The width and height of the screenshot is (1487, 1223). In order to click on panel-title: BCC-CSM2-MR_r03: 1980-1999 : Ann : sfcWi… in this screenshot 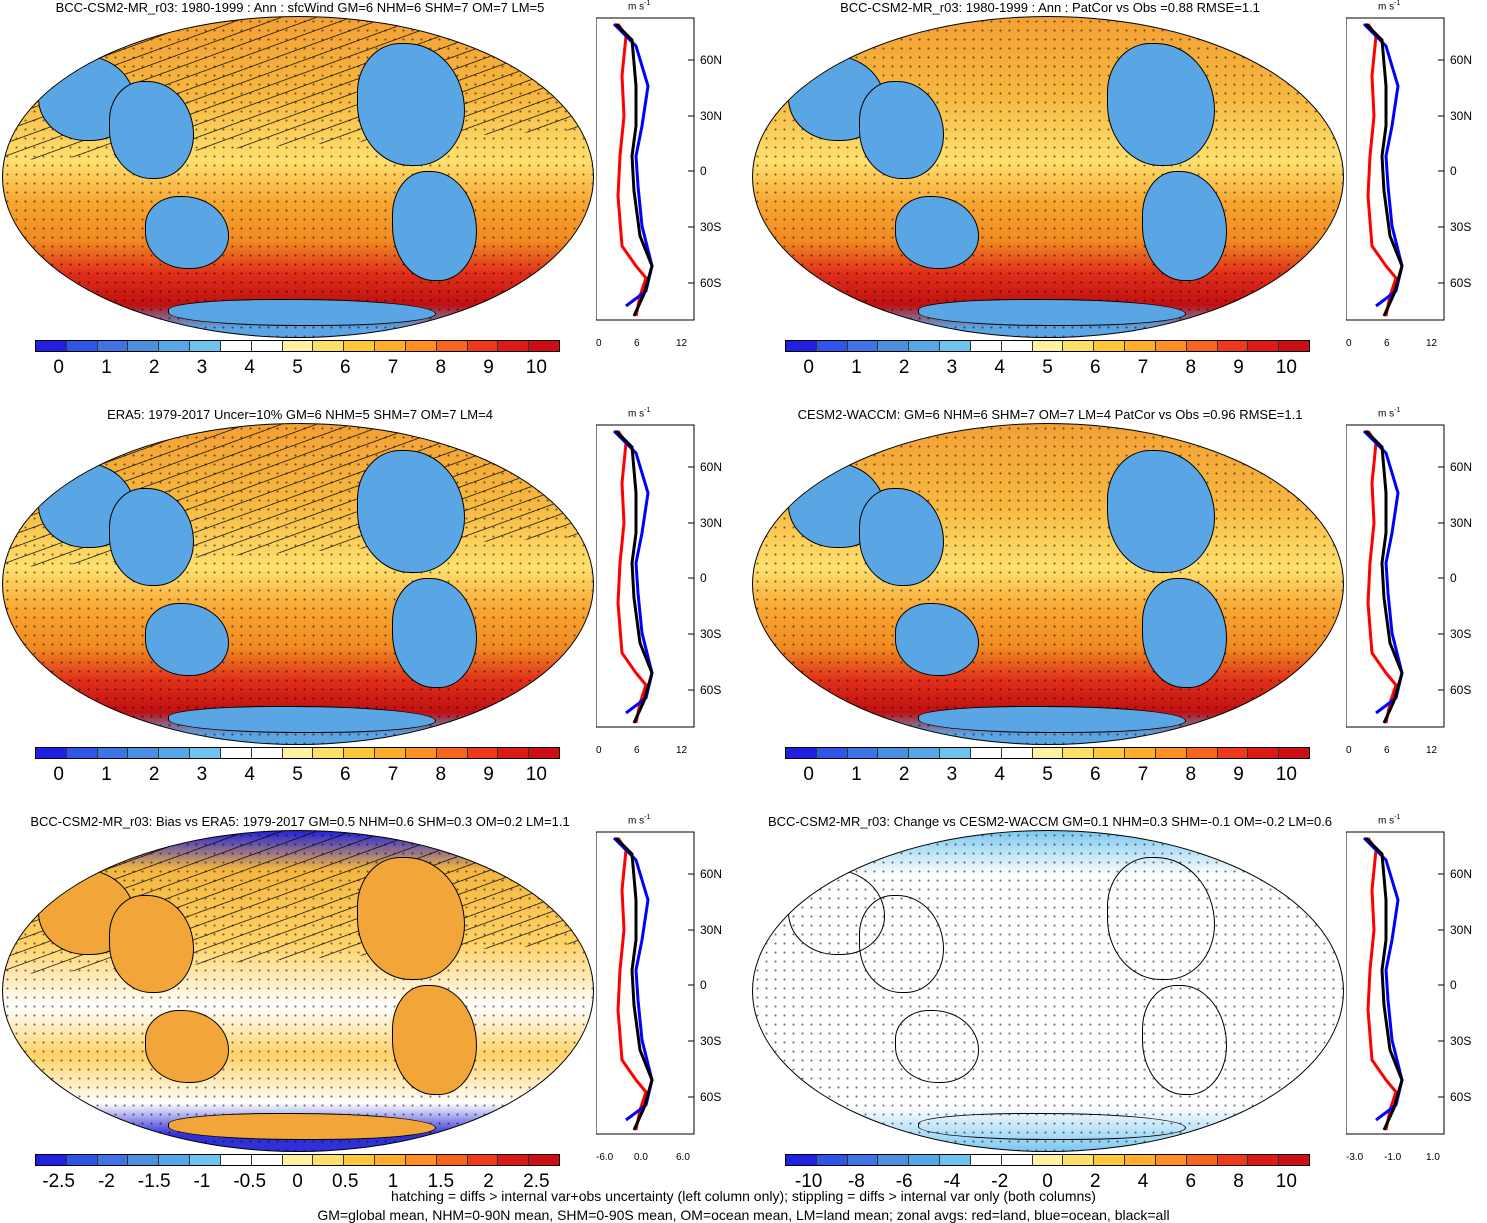, I will do `click(300, 7)`.